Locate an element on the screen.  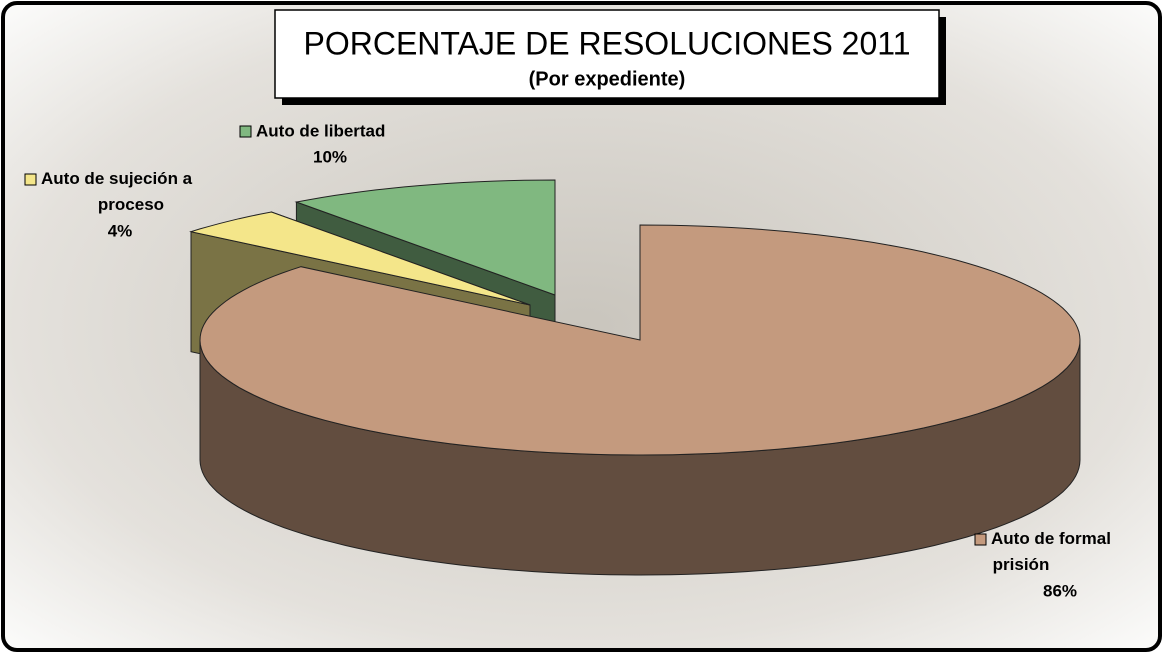
data-label: Auto de formal prisión is located at coordinates (1051, 551).